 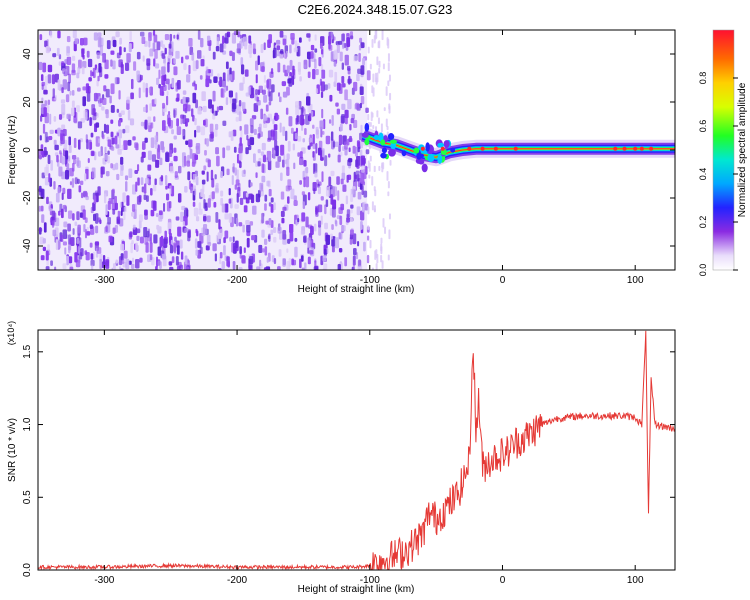 I want to click on spectrogram-y-label: Frequency (Hz), so click(x=12, y=150).